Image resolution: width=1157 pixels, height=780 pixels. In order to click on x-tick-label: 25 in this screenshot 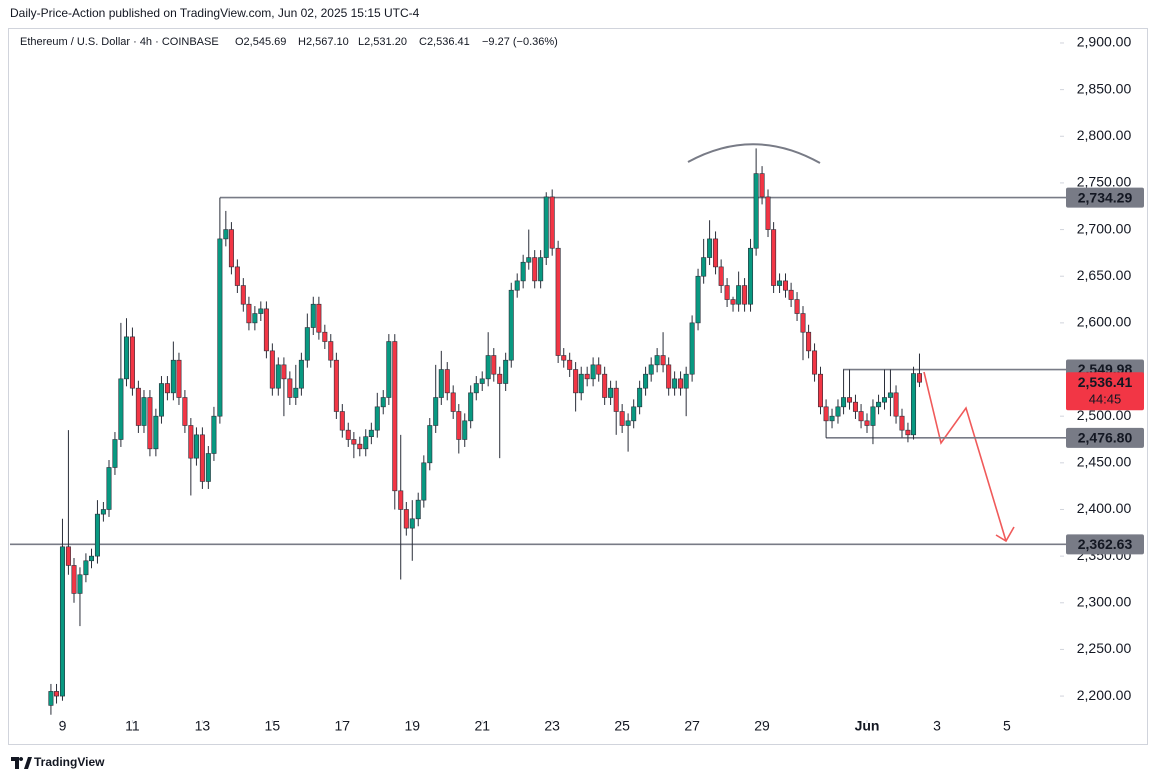, I will do `click(622, 726)`.